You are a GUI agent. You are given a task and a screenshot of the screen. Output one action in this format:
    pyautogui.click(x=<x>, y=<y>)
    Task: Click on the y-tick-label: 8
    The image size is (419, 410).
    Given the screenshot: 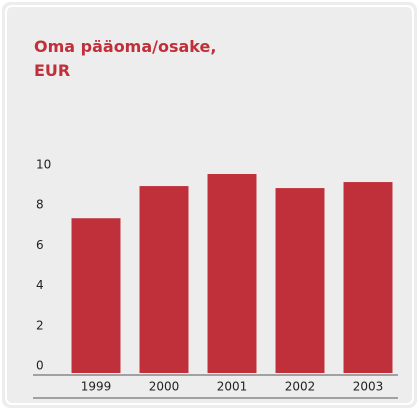 What is the action you would take?
    pyautogui.click(x=40, y=205)
    